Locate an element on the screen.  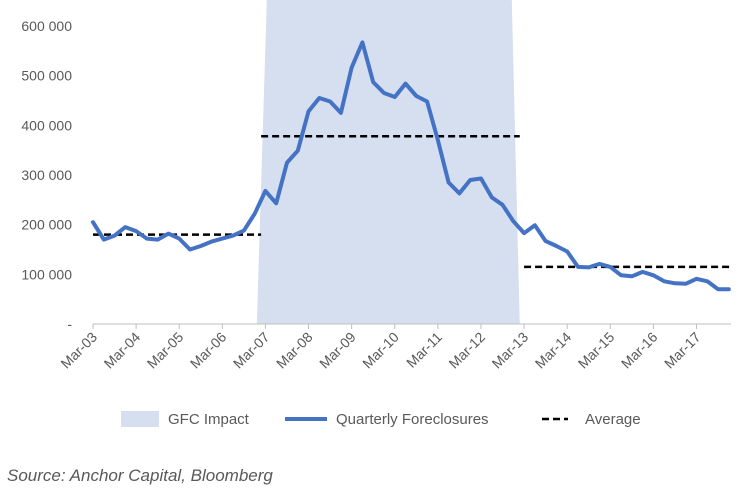
x-tick-label: Mar-11 is located at coordinates (424, 350).